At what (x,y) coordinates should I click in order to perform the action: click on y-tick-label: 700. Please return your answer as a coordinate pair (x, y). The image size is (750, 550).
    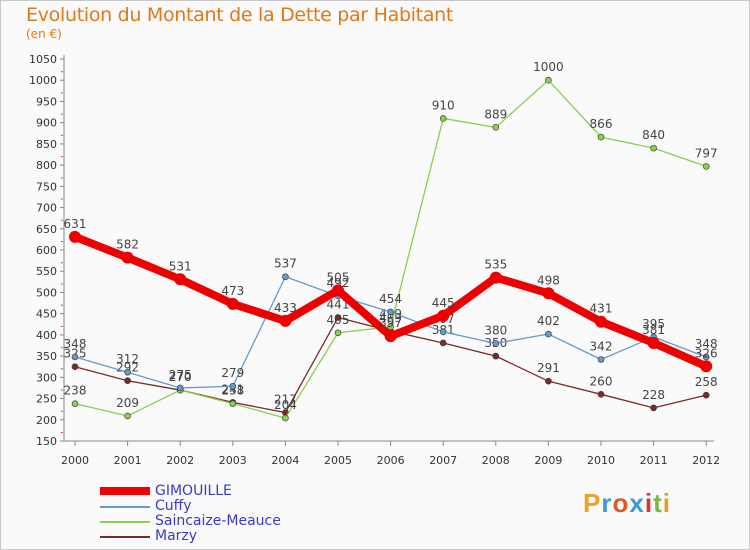
    Looking at the image, I should click on (46, 208).